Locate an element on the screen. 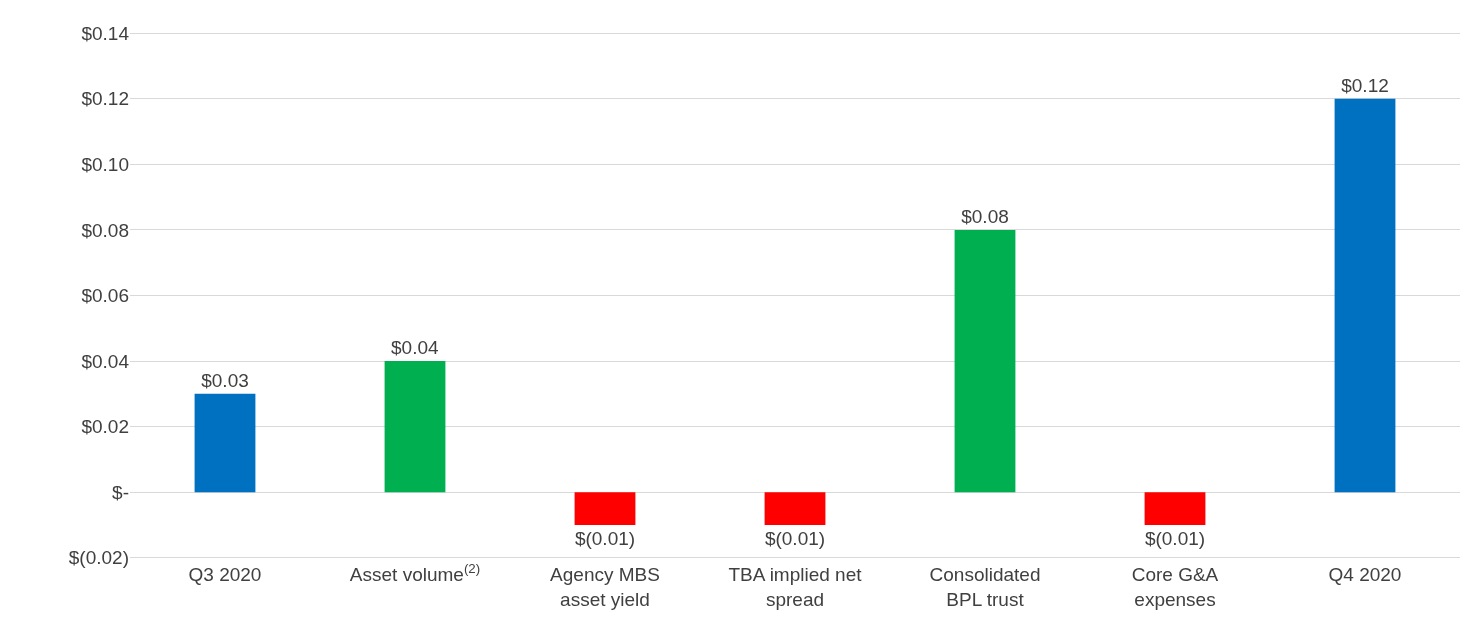 The image size is (1470, 636). y-tick-label: $0.14 is located at coordinates (105, 33).